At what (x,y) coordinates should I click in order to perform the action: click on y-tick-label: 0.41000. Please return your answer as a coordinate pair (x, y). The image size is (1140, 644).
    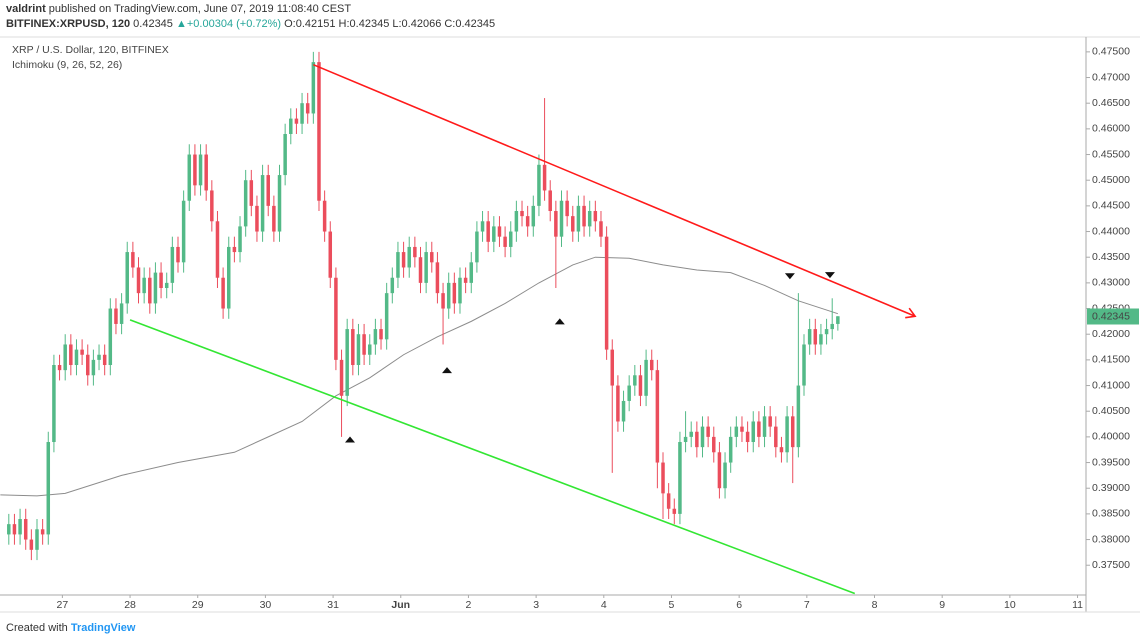
    Looking at the image, I should click on (1111, 385).